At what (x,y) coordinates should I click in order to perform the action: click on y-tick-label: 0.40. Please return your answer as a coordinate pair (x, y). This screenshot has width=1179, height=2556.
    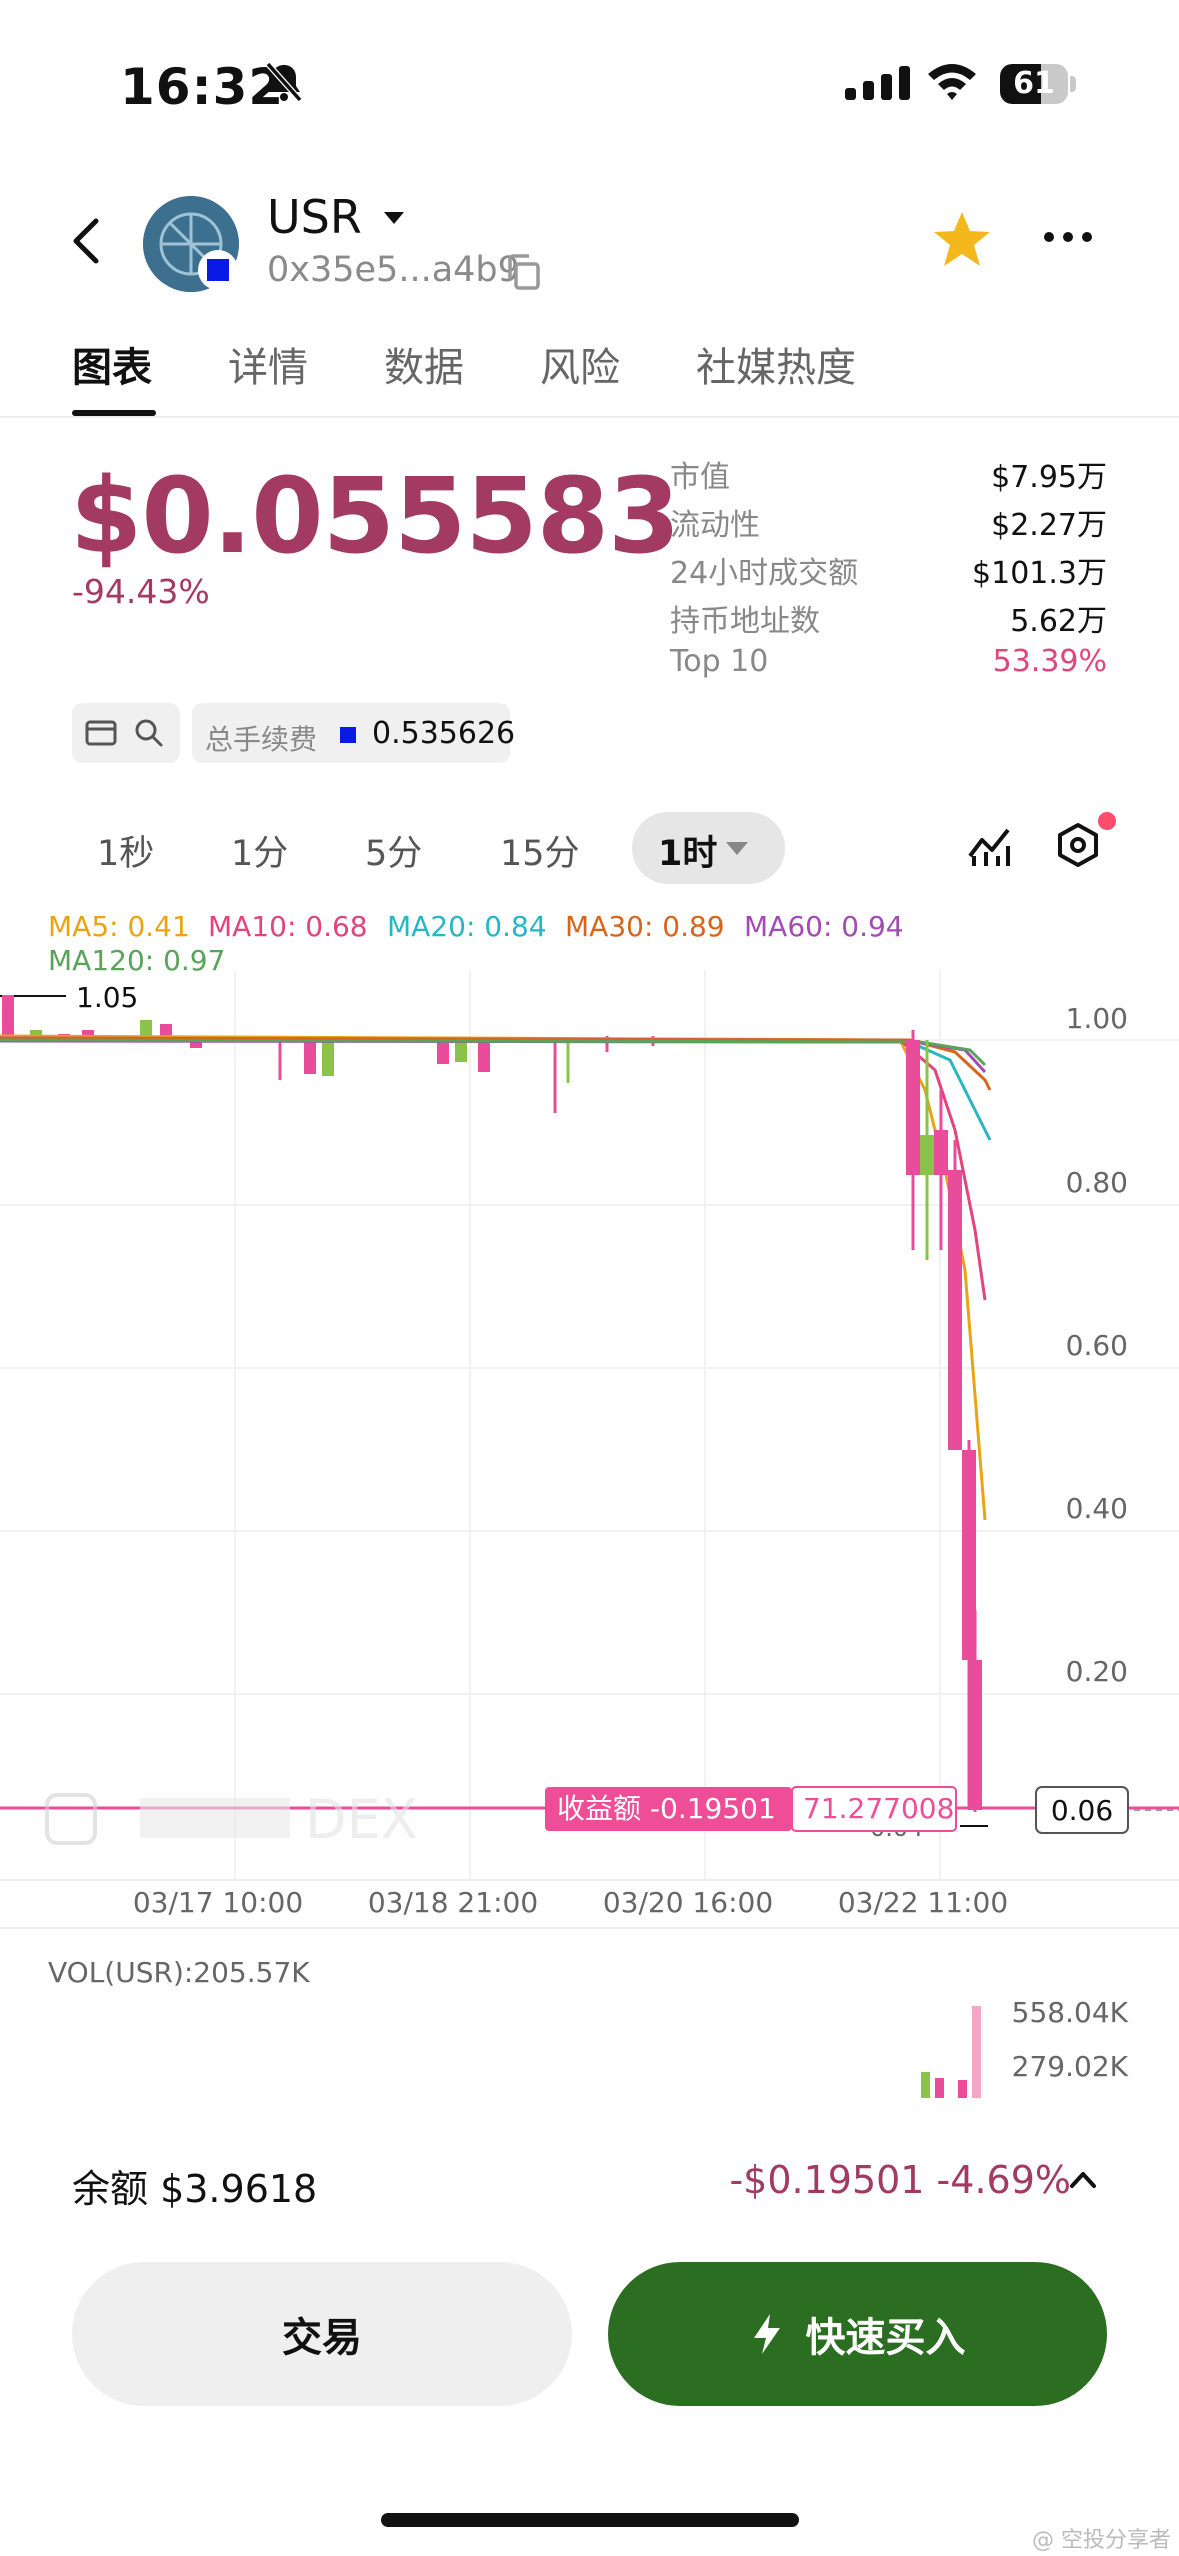
    Looking at the image, I should click on (1097, 1508).